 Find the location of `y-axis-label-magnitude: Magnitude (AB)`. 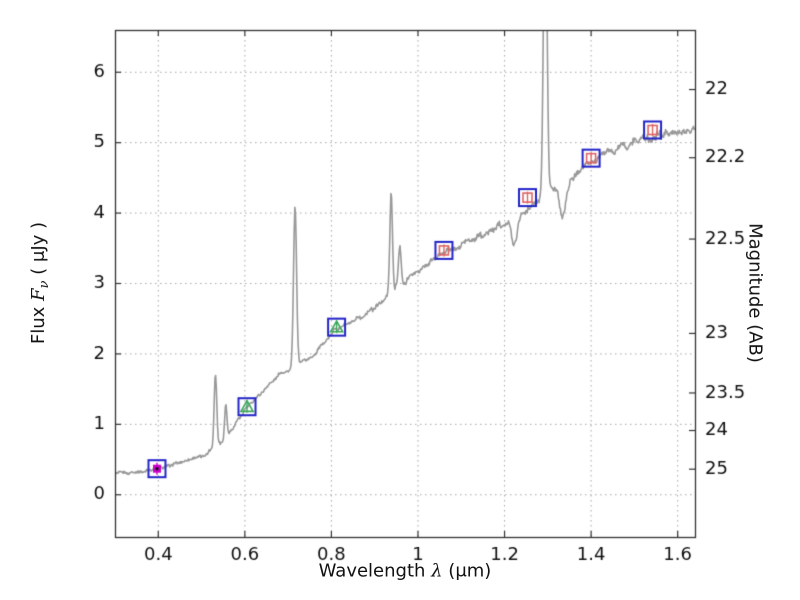

y-axis-label-magnitude: Magnitude (AB) is located at coordinates (755, 293).